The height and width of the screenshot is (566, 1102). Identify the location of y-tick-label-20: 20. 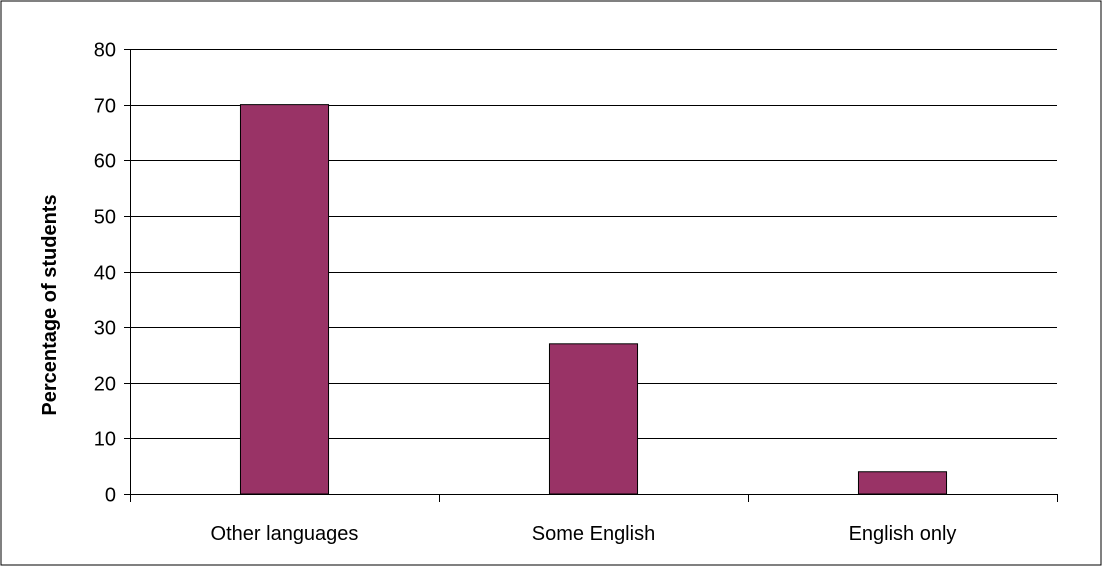
(105, 385).